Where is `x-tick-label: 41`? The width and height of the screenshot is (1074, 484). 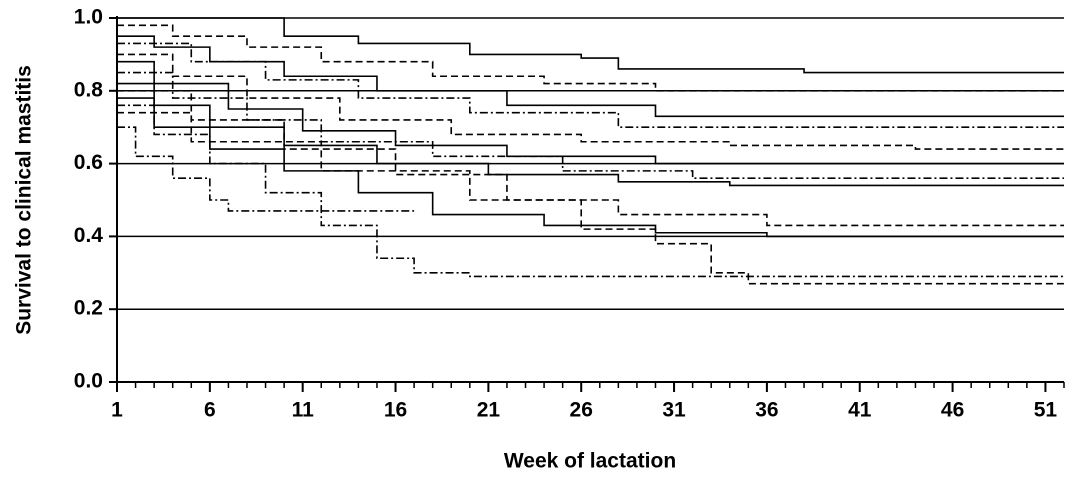
x-tick-label: 41 is located at coordinates (860, 410).